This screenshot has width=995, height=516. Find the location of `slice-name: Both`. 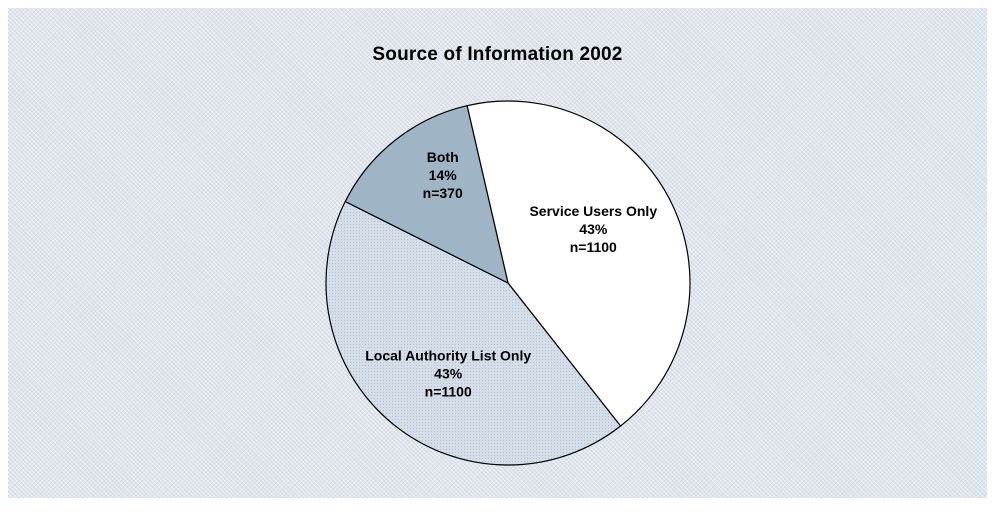

slice-name: Both is located at coordinates (443, 157).